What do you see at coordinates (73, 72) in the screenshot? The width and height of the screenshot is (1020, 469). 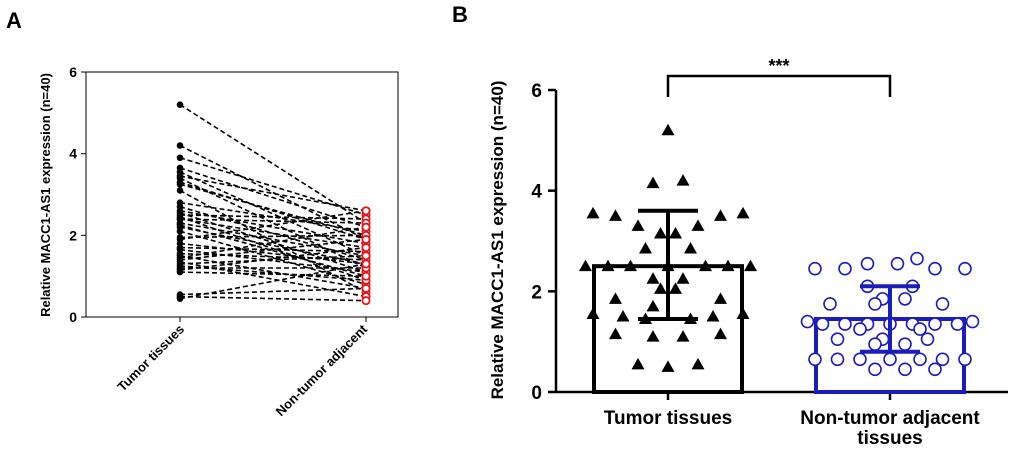 I see `panel-a-y-tick-label: 6` at bounding box center [73, 72].